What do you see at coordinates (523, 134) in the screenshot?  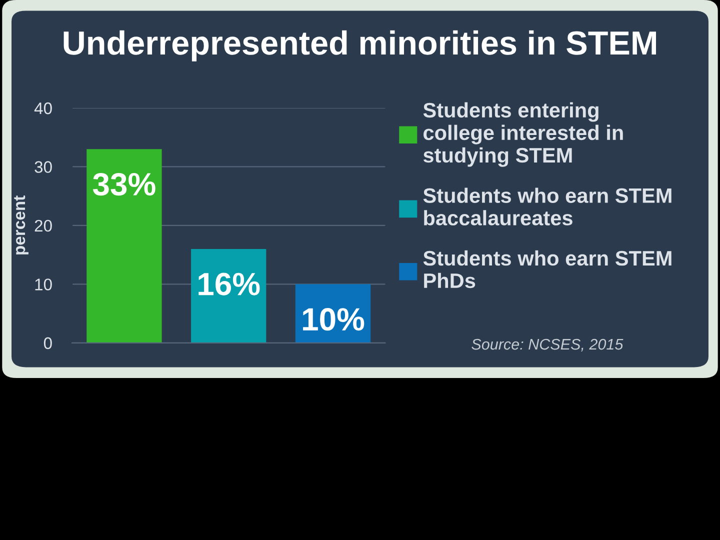 I see `legend-label: Students entering college interested in studying STEM` at bounding box center [523, 134].